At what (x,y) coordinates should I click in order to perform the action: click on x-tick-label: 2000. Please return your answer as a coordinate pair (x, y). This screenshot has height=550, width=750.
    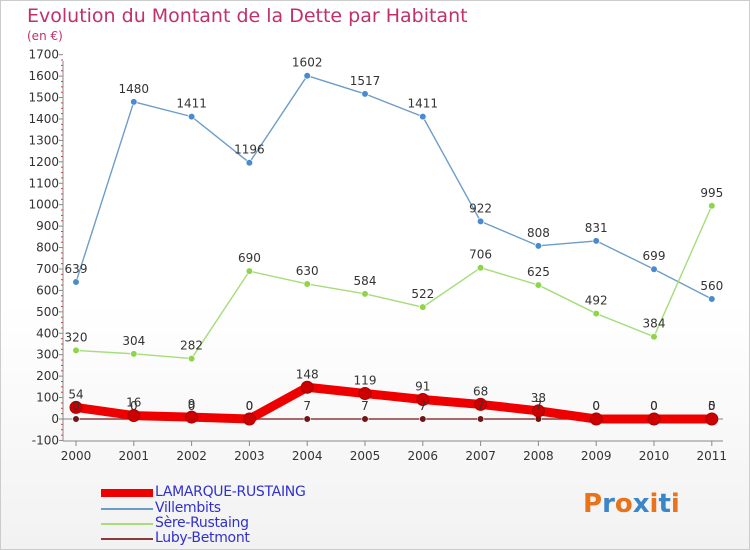
    Looking at the image, I should click on (76, 456).